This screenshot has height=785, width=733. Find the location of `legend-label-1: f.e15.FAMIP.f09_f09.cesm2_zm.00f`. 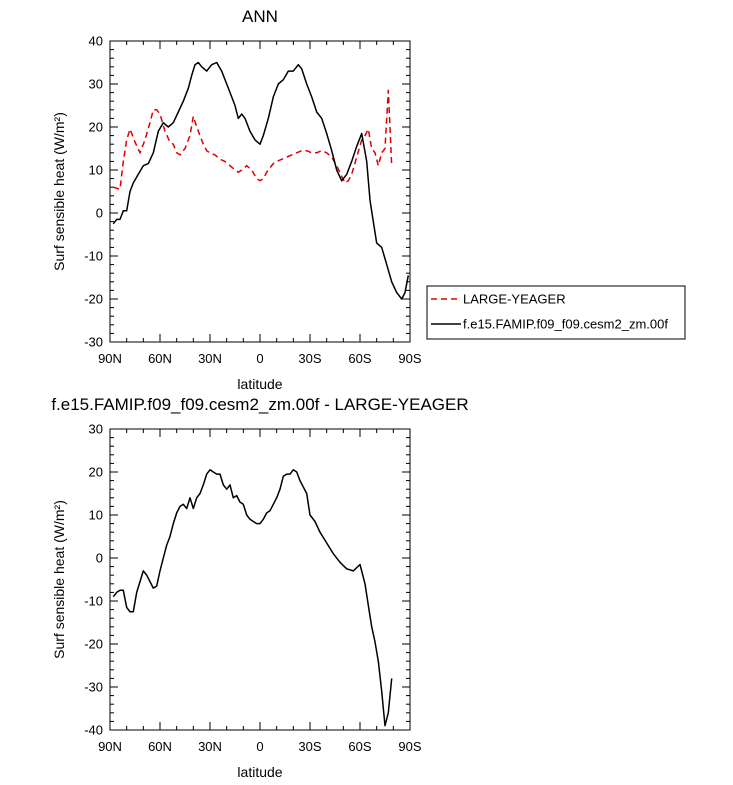

legend-label-1: f.e15.FAMIP.f09_f09.cesm2_zm.00f is located at coordinates (565, 324).